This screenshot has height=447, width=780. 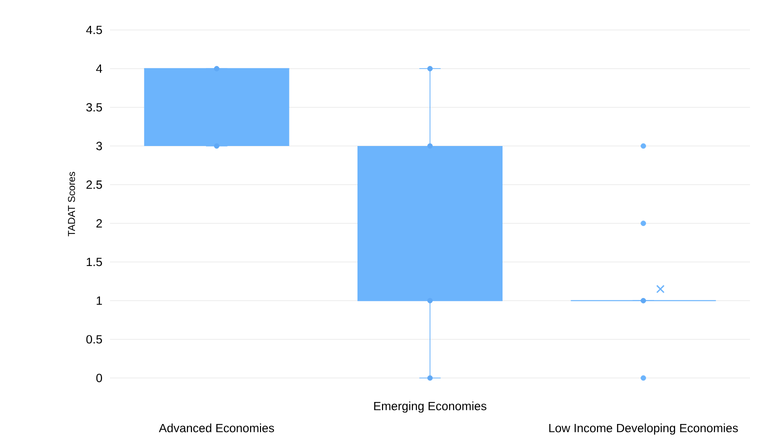 I want to click on y-tick-label: 2.5, so click(x=94, y=184).